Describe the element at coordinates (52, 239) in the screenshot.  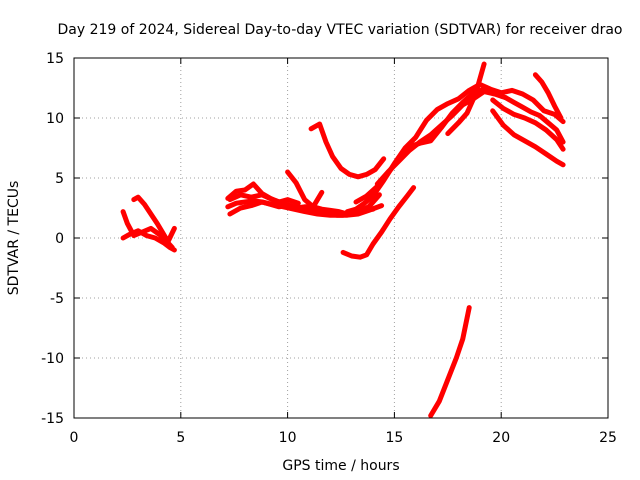
I see `y-tick-labels: -15 -10 -5 0 5 10 15` at that location.